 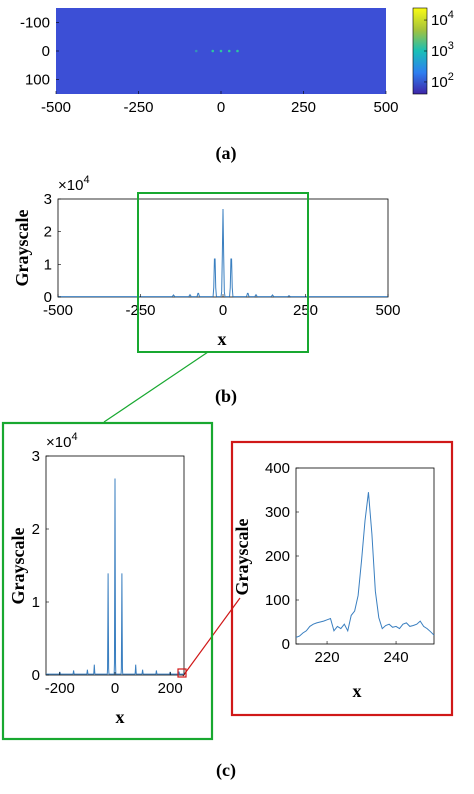 I want to click on x-tick-label: -500, so click(x=58, y=310).